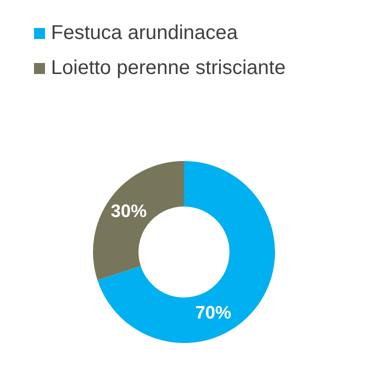 The width and height of the screenshot is (368, 369). I want to click on legend-label: Festuca arundinacea, so click(144, 33).